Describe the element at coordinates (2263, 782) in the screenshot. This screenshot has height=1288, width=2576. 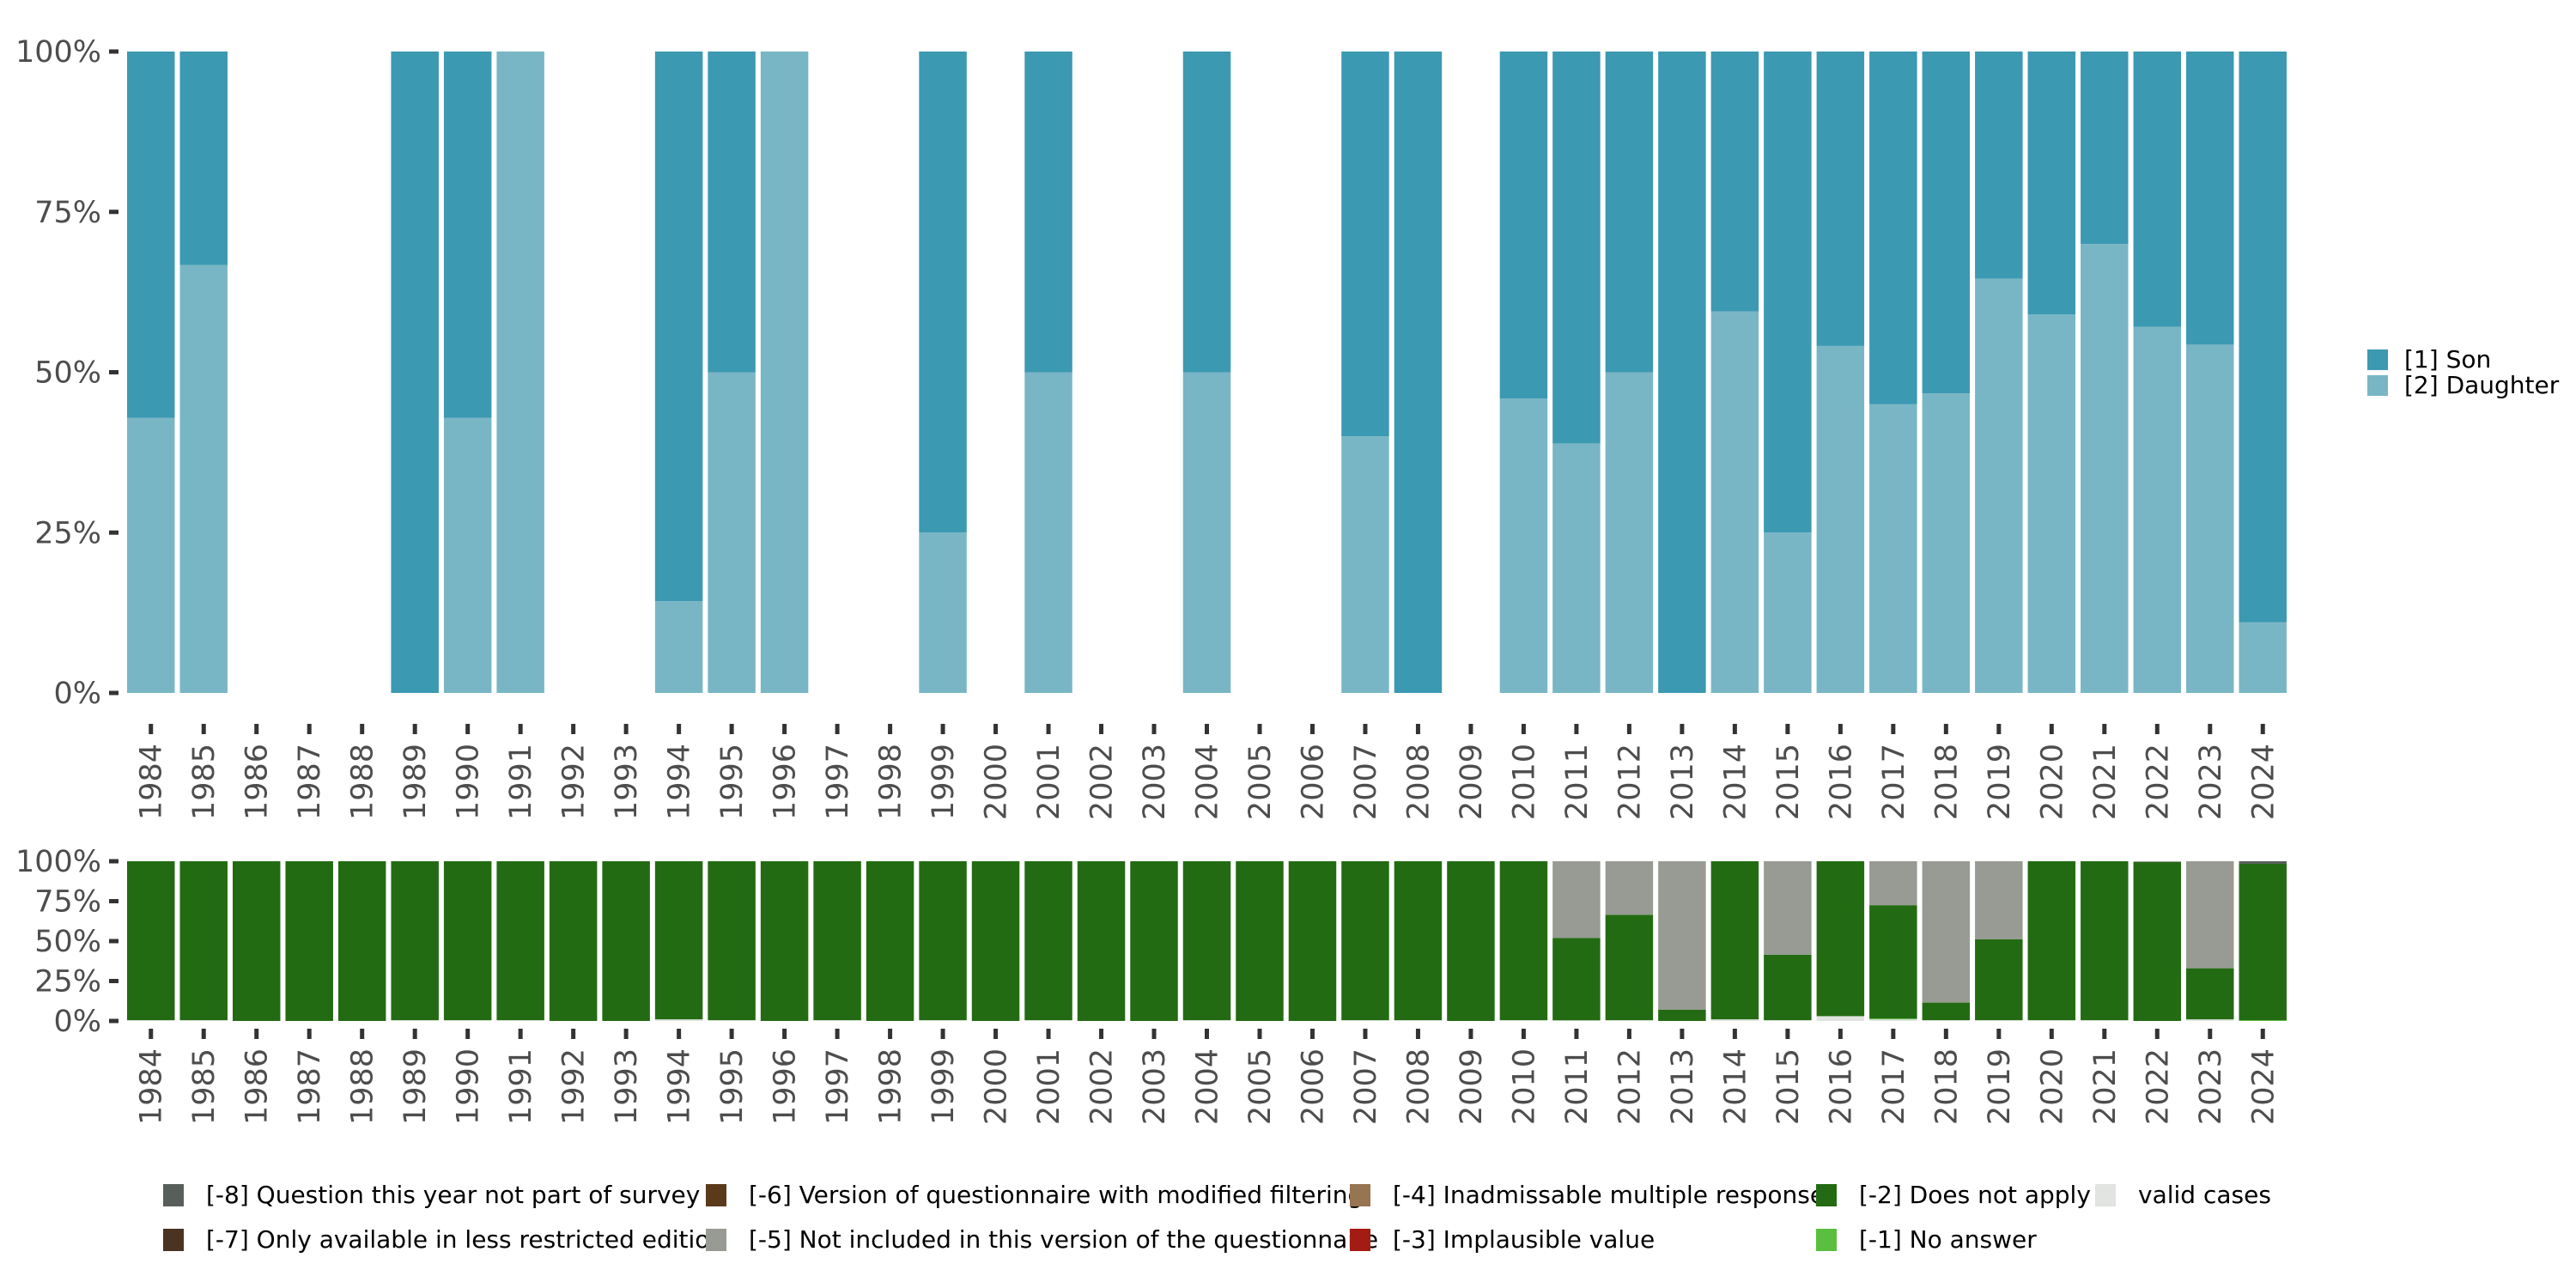
I see `x-tick-label: 2024` at that location.